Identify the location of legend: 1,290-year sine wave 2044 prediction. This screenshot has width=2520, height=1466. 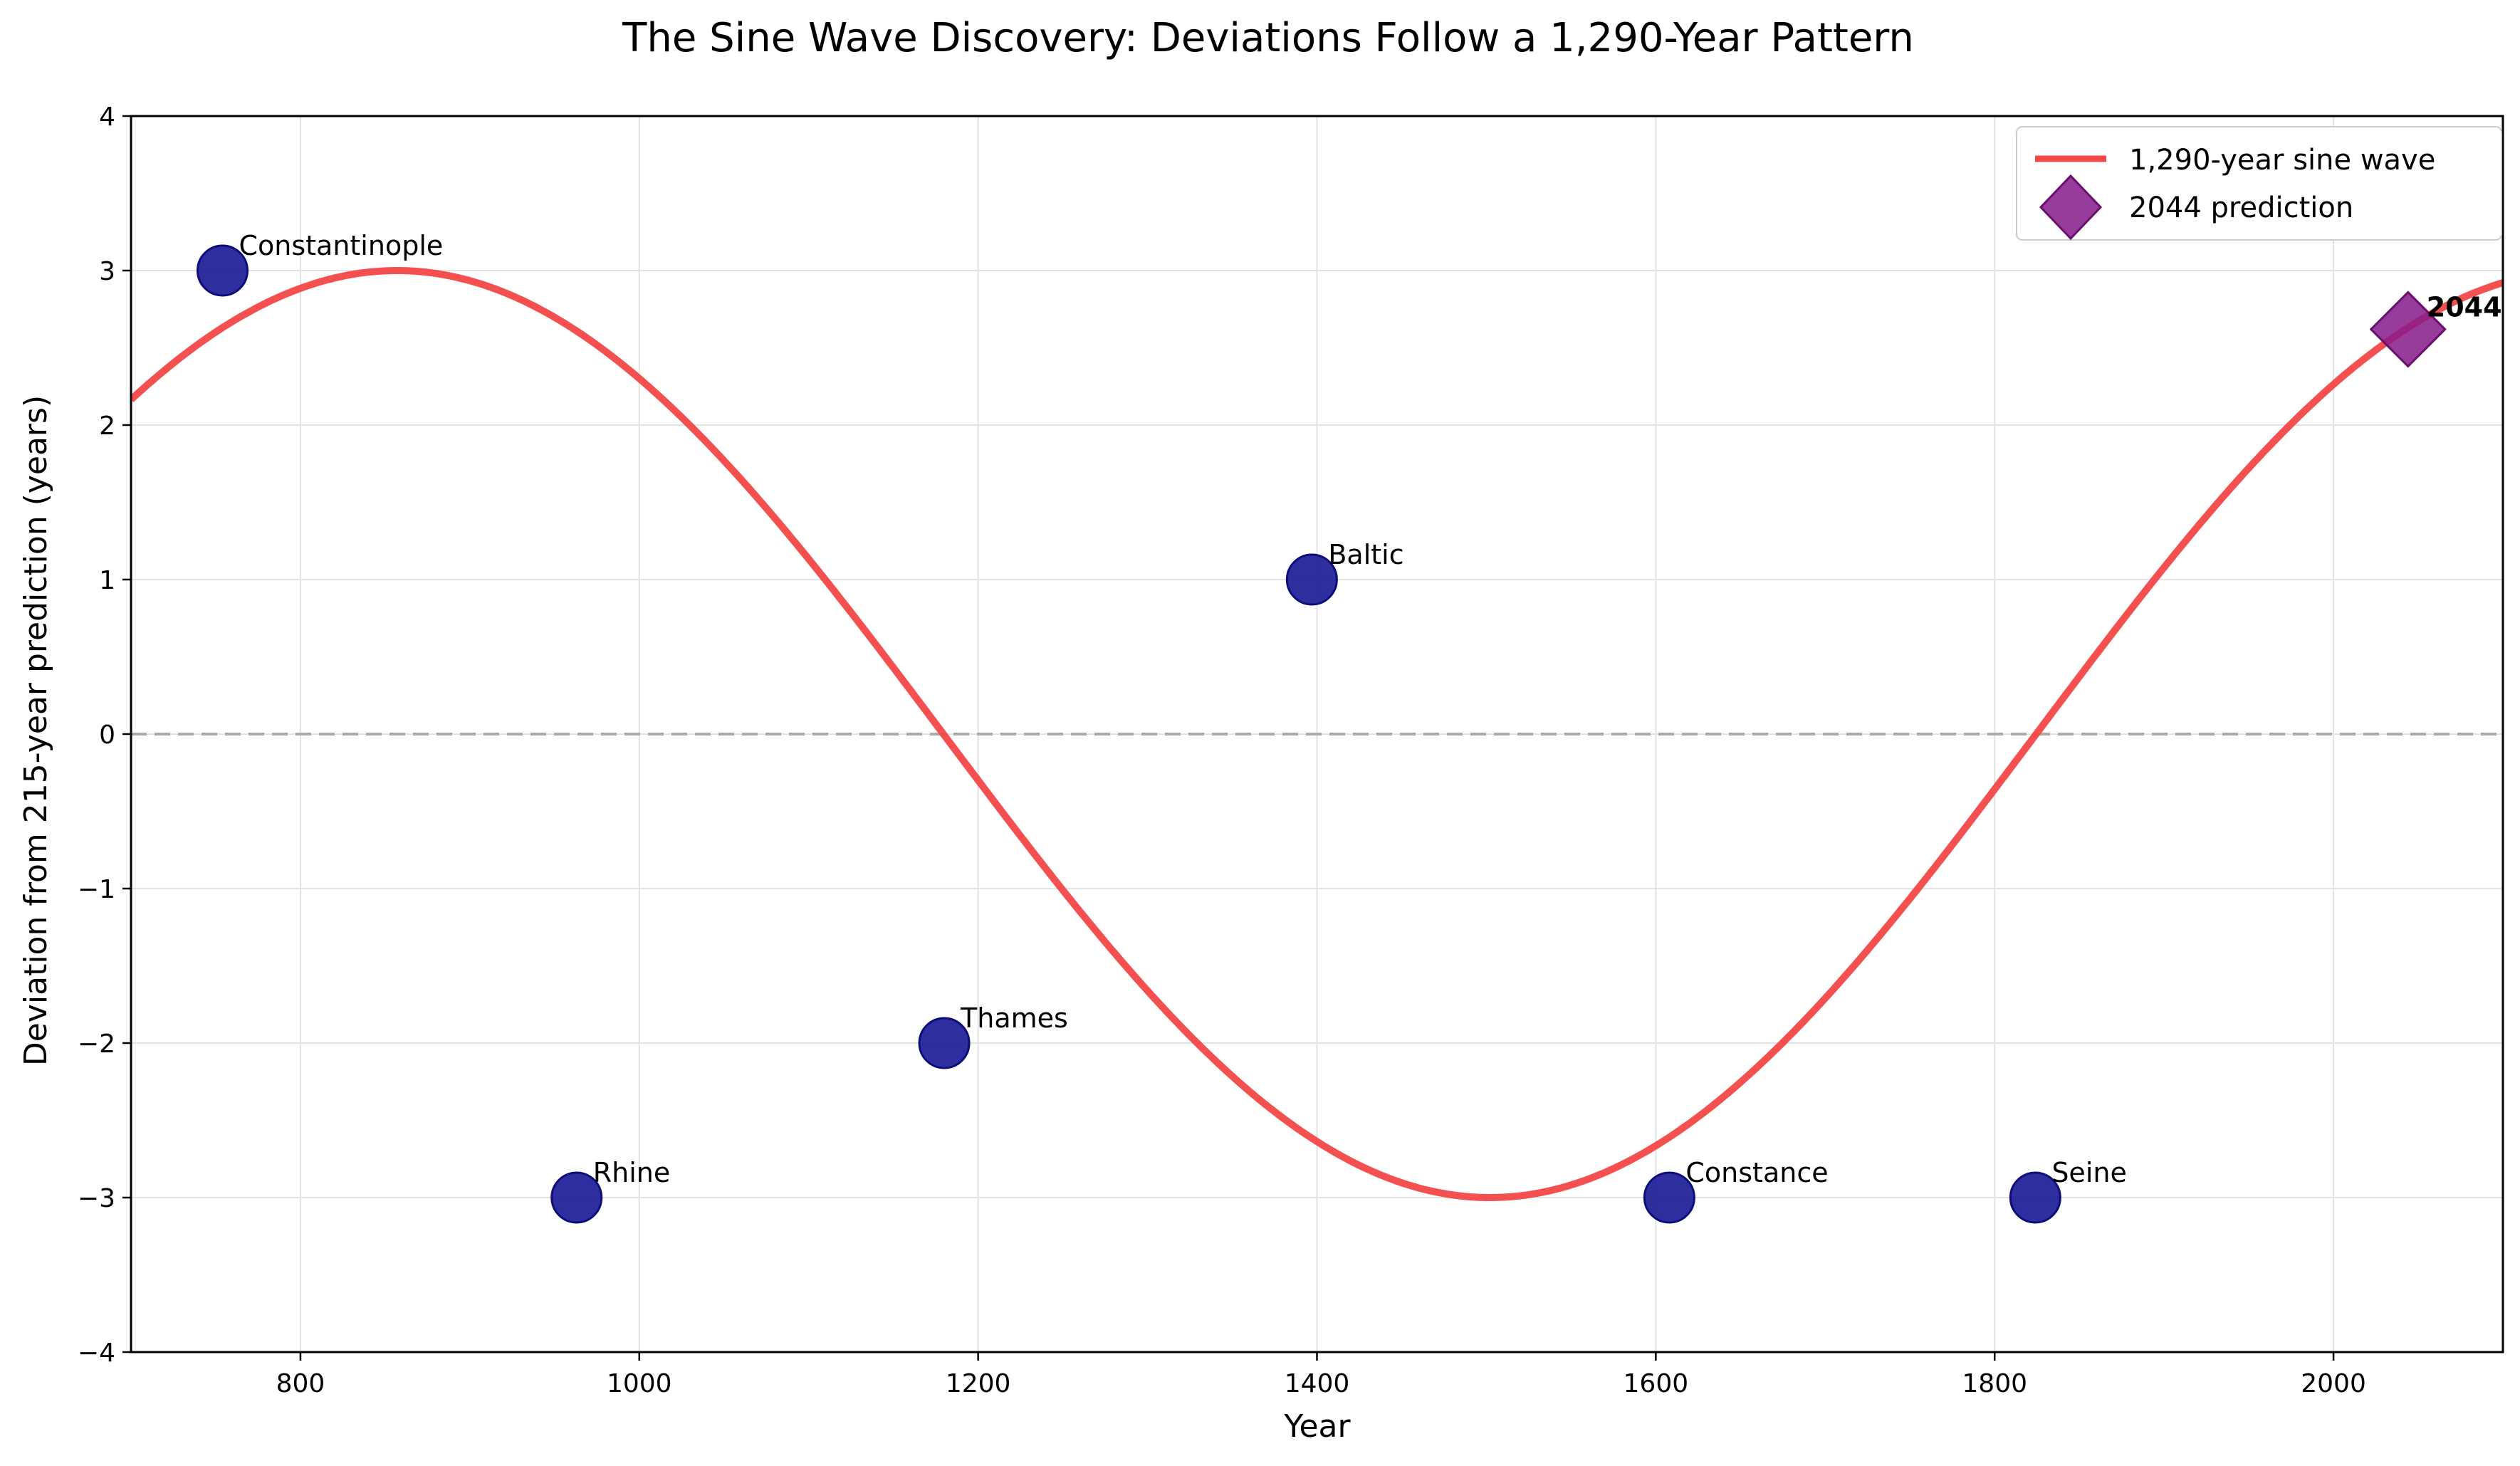
(2259, 184).